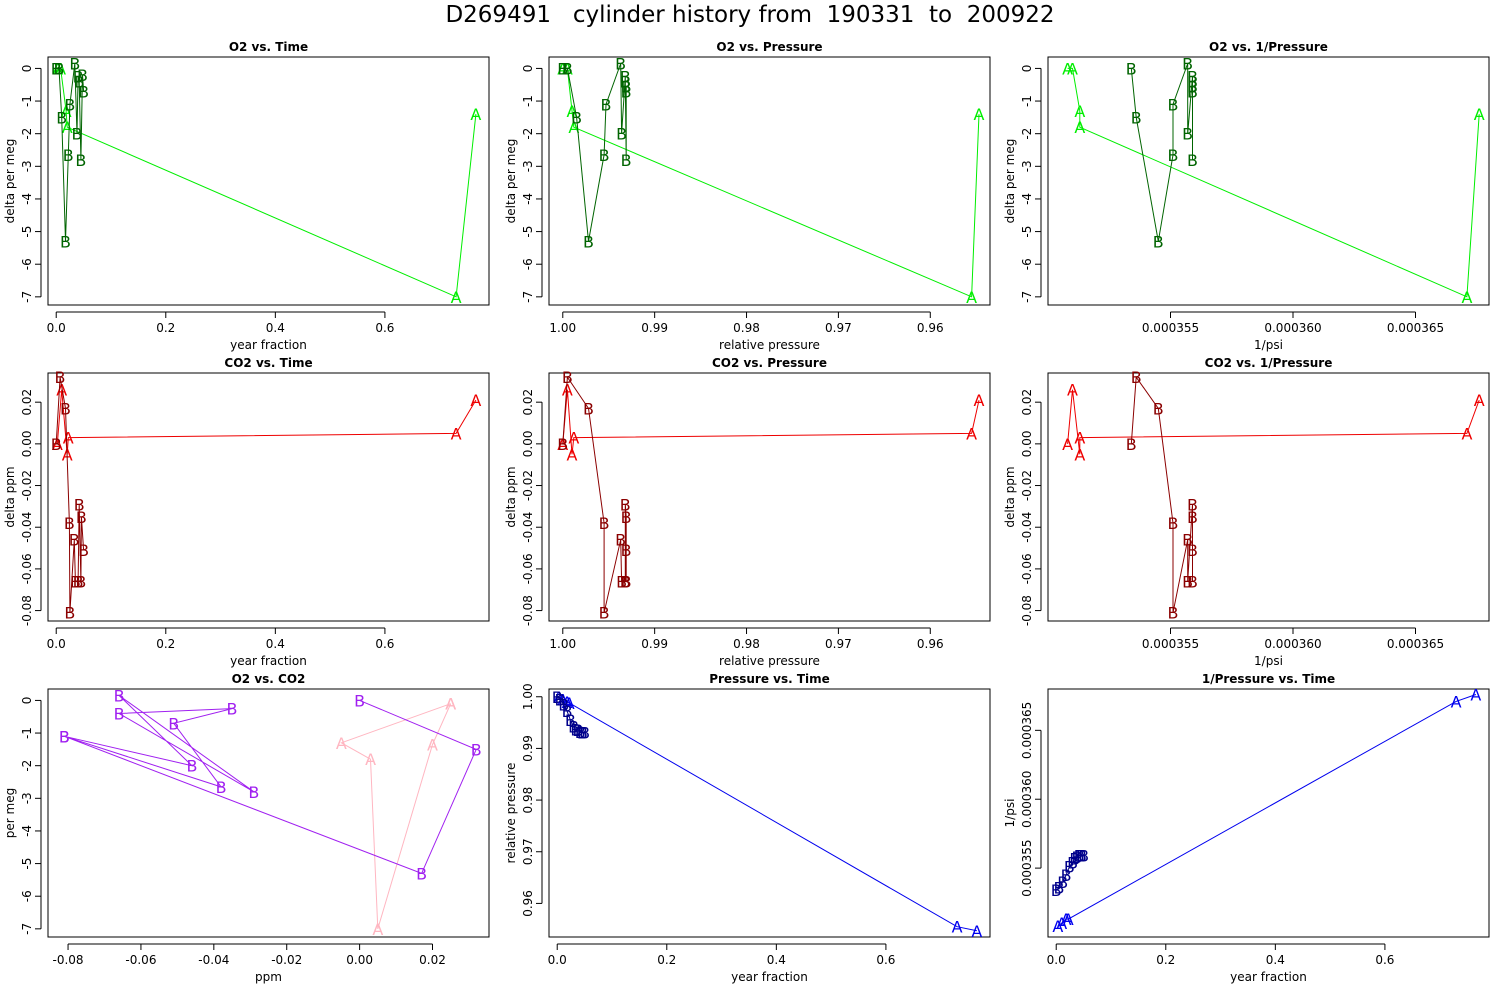 This screenshot has height=1000, width=1500. Describe the element at coordinates (528, 903) in the screenshot. I see `y-tick-label: 0.96` at that location.